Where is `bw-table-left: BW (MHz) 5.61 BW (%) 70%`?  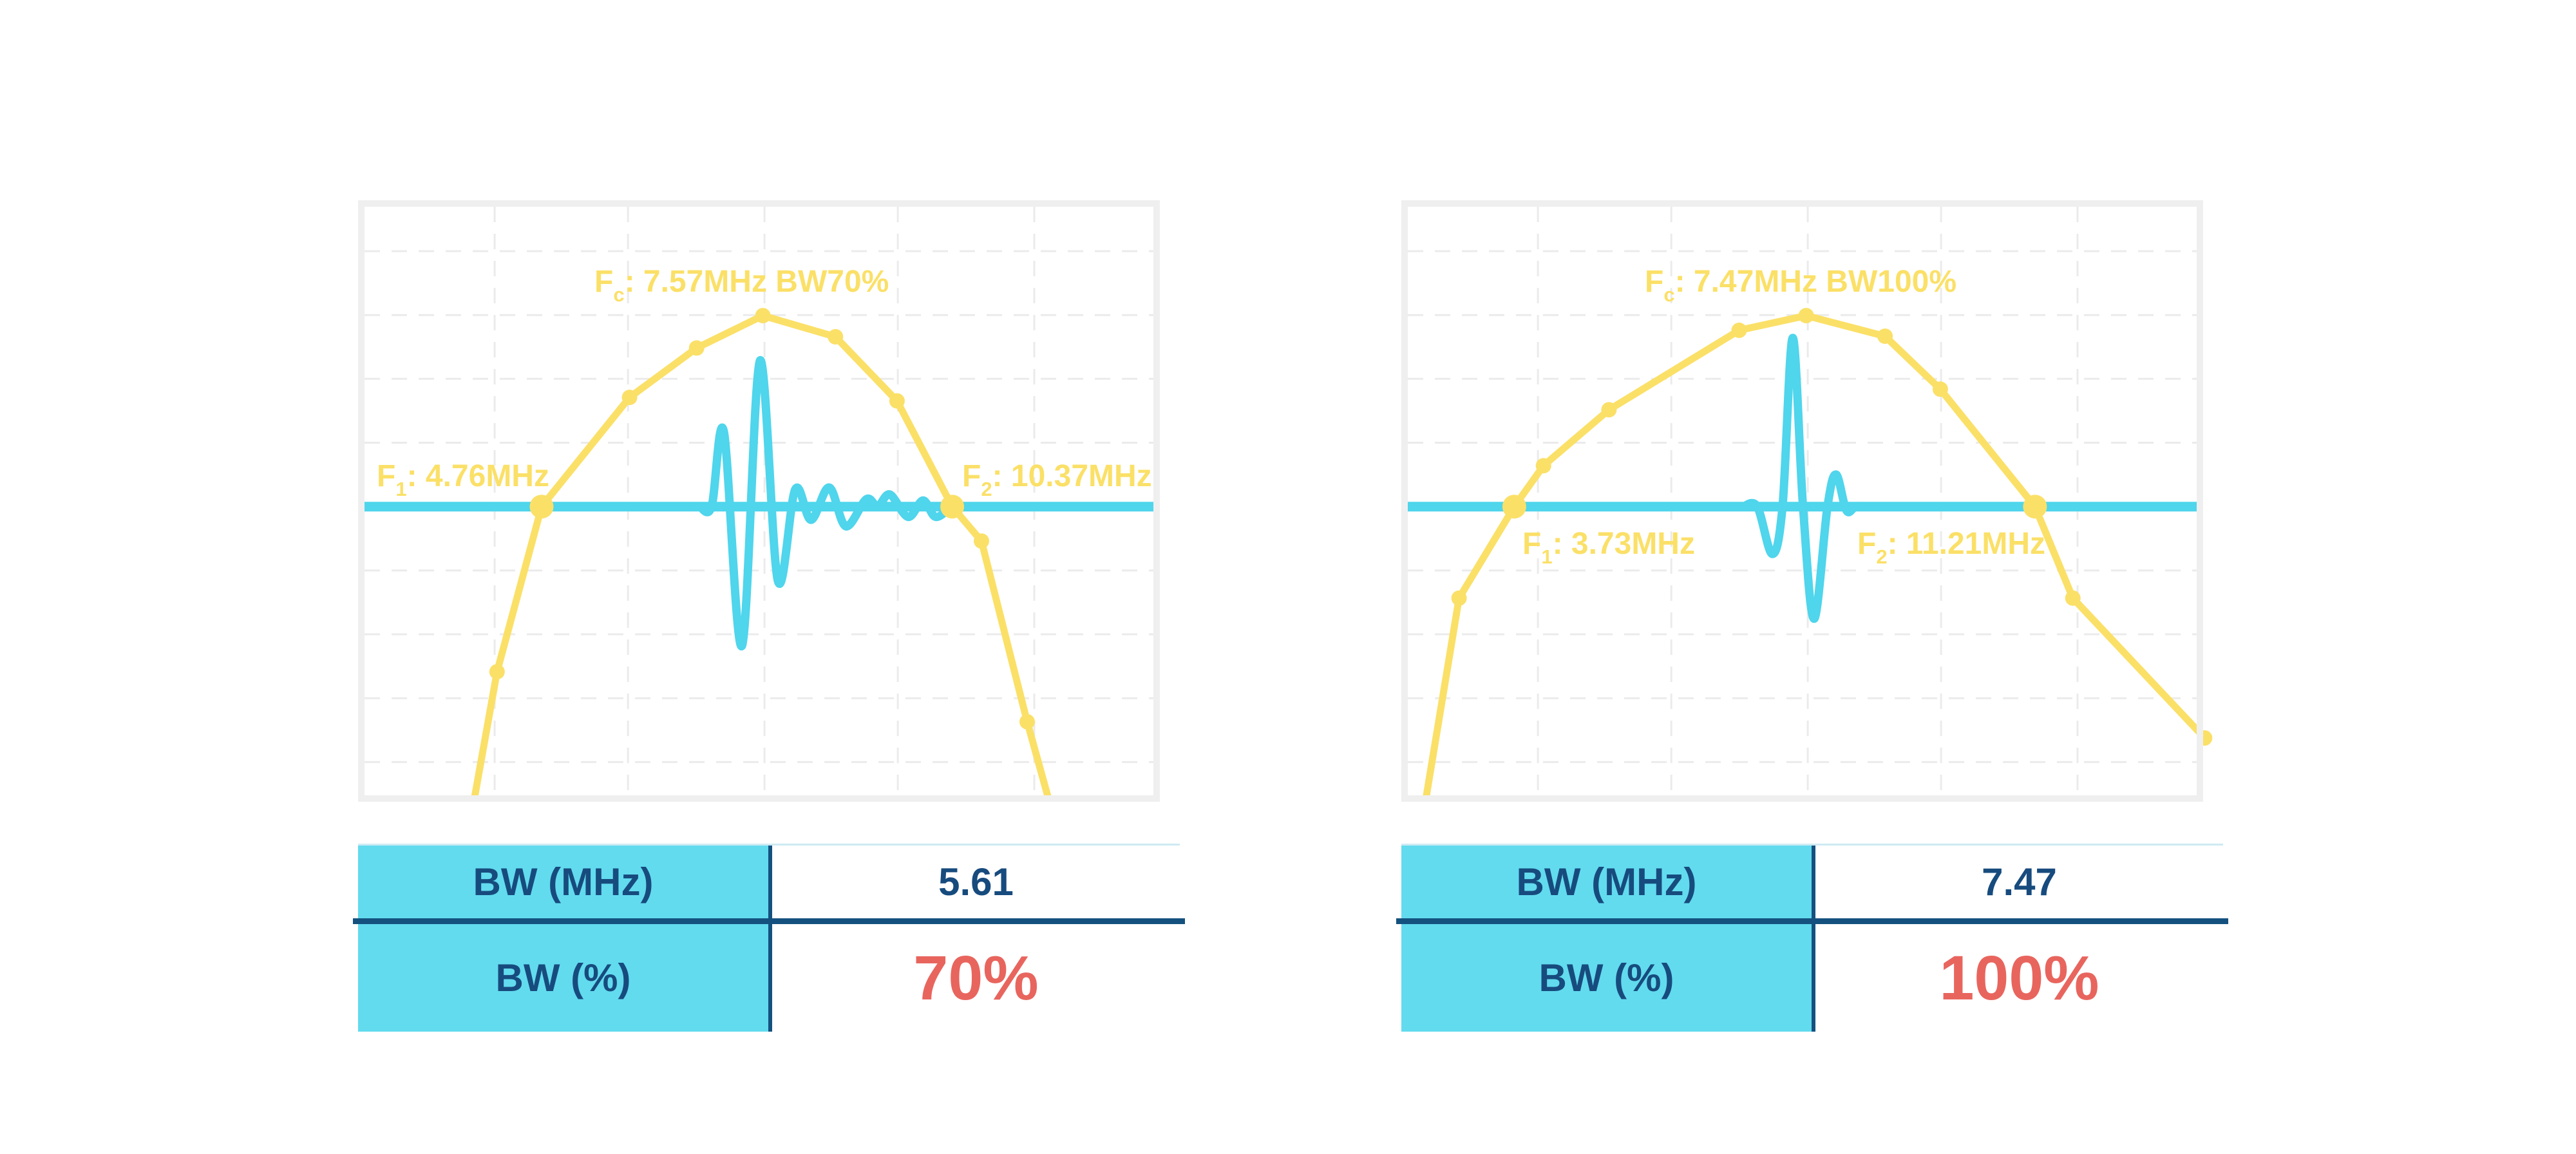
bw-table-left: BW (MHz) 5.61 BW (%) 70% is located at coordinates (769, 938).